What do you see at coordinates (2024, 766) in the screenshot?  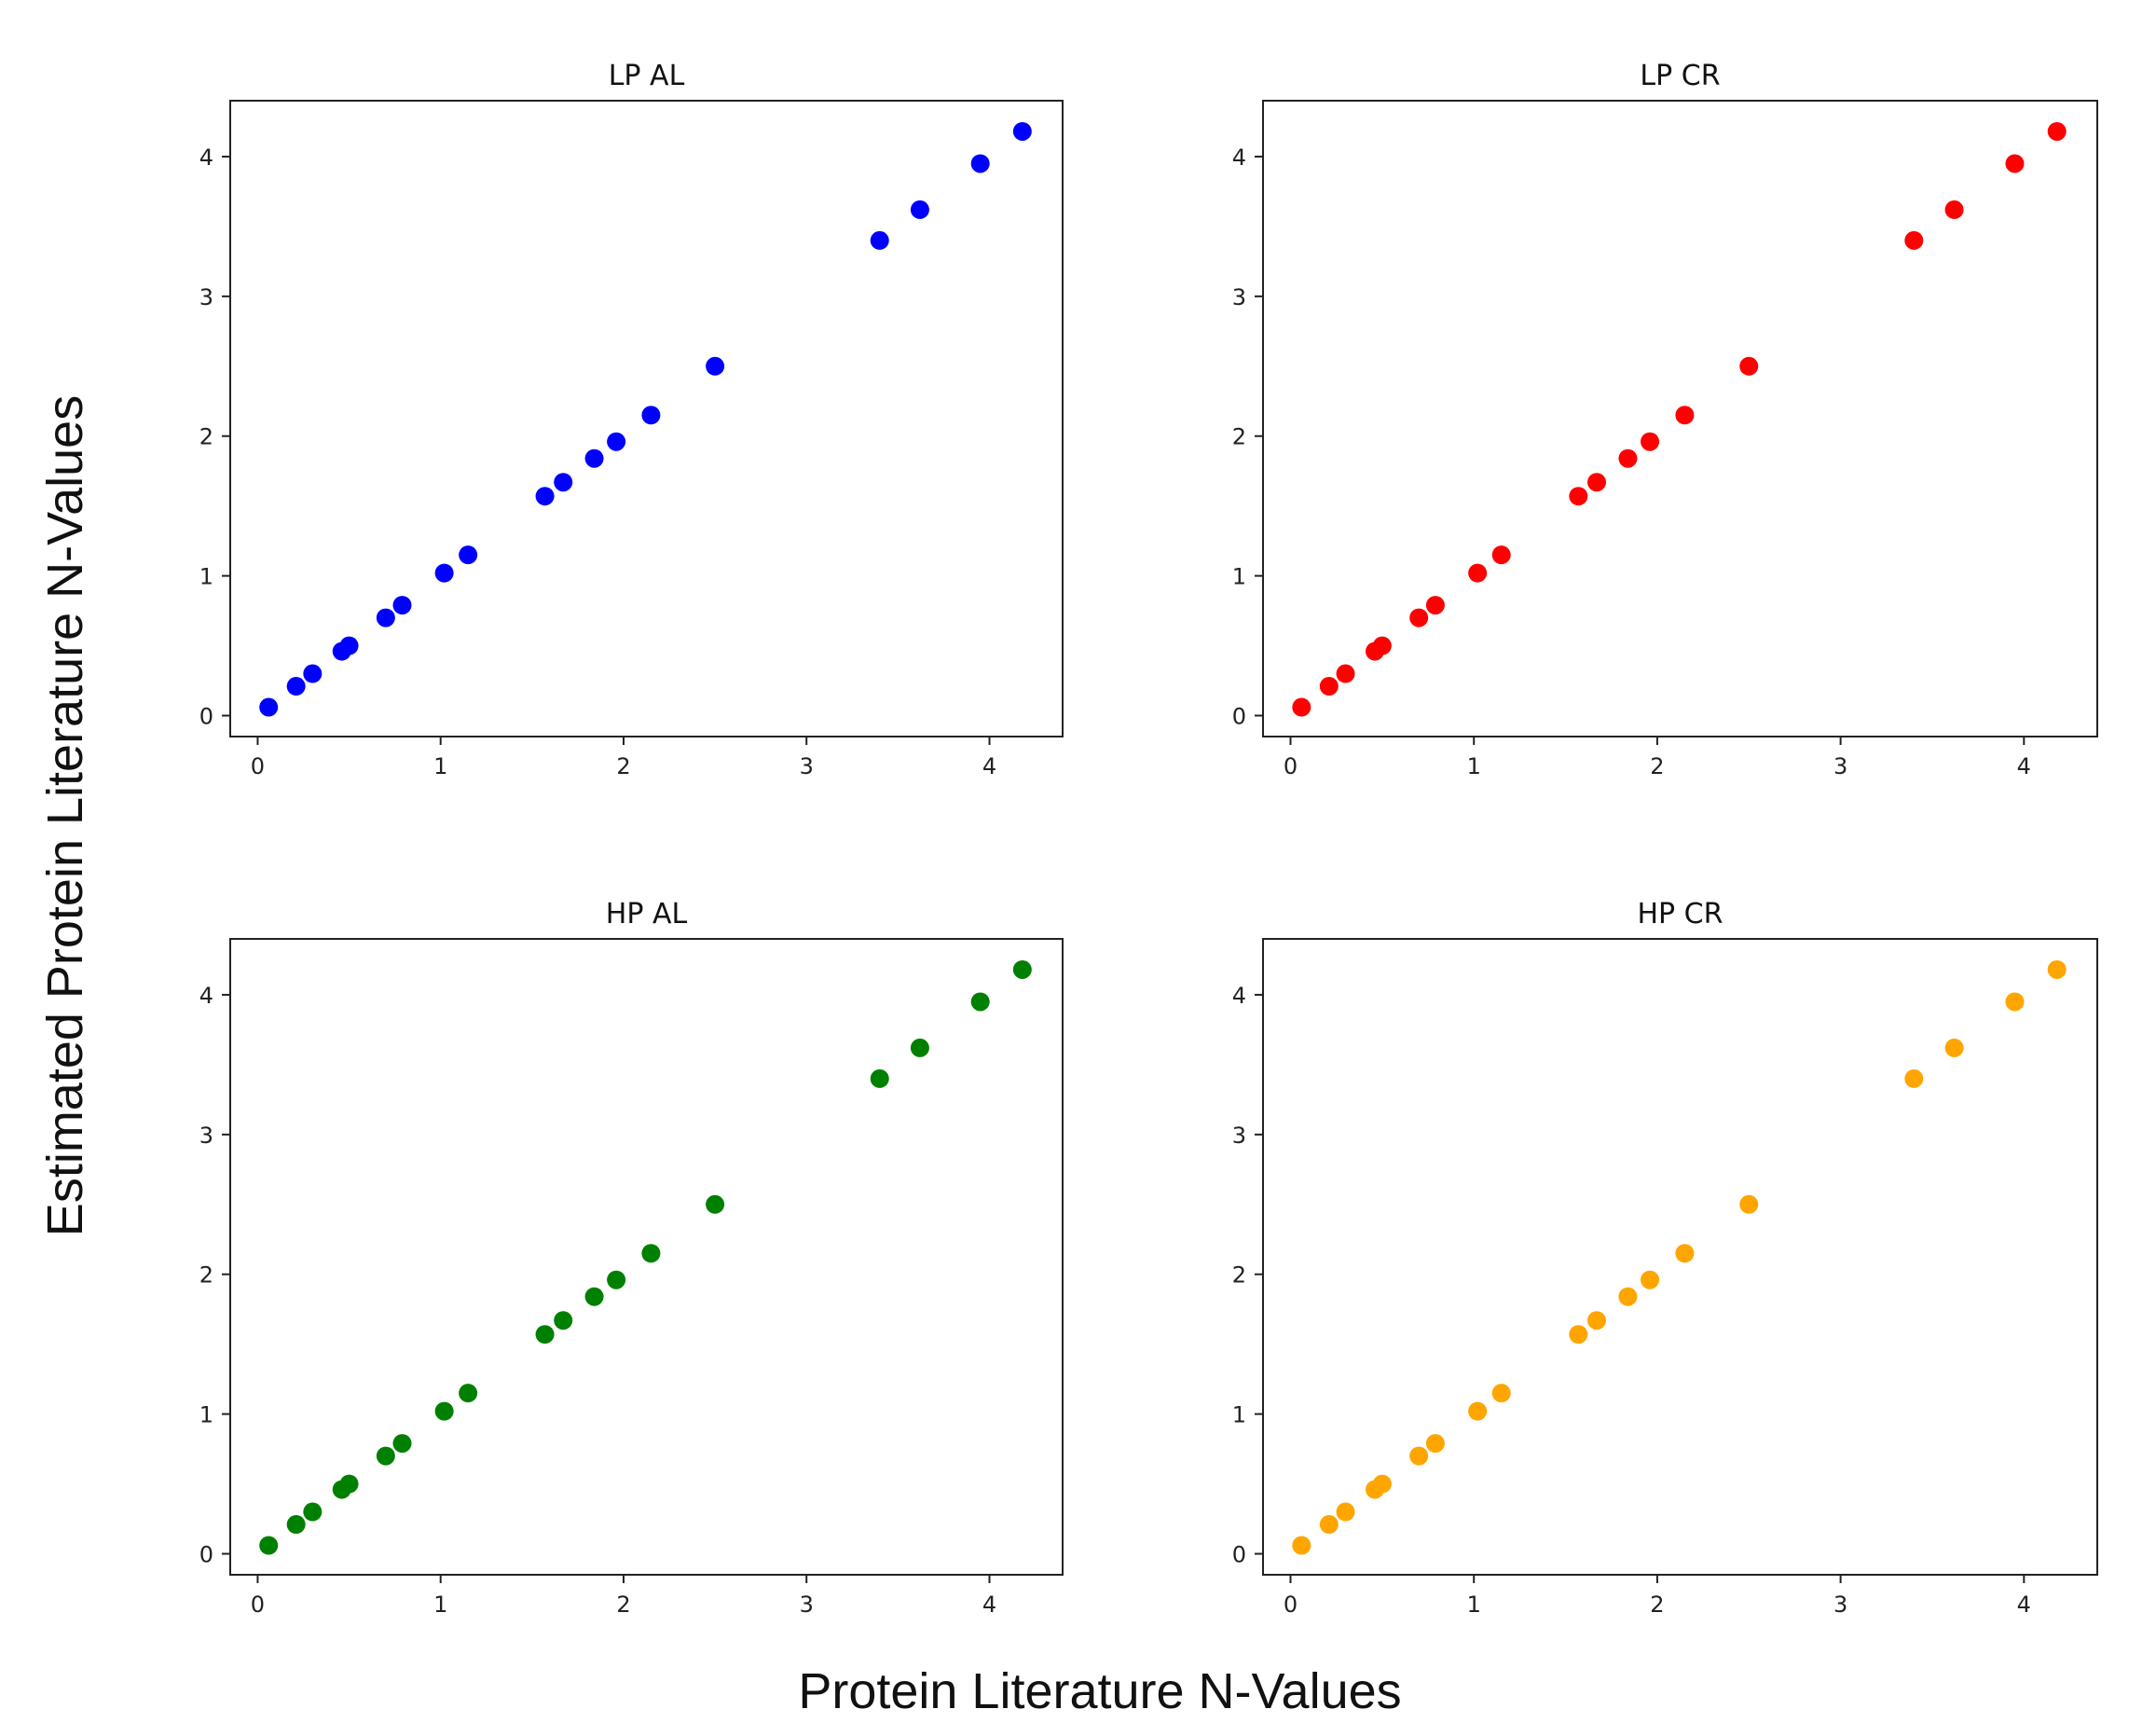 I see `x-tick-label: 4` at bounding box center [2024, 766].